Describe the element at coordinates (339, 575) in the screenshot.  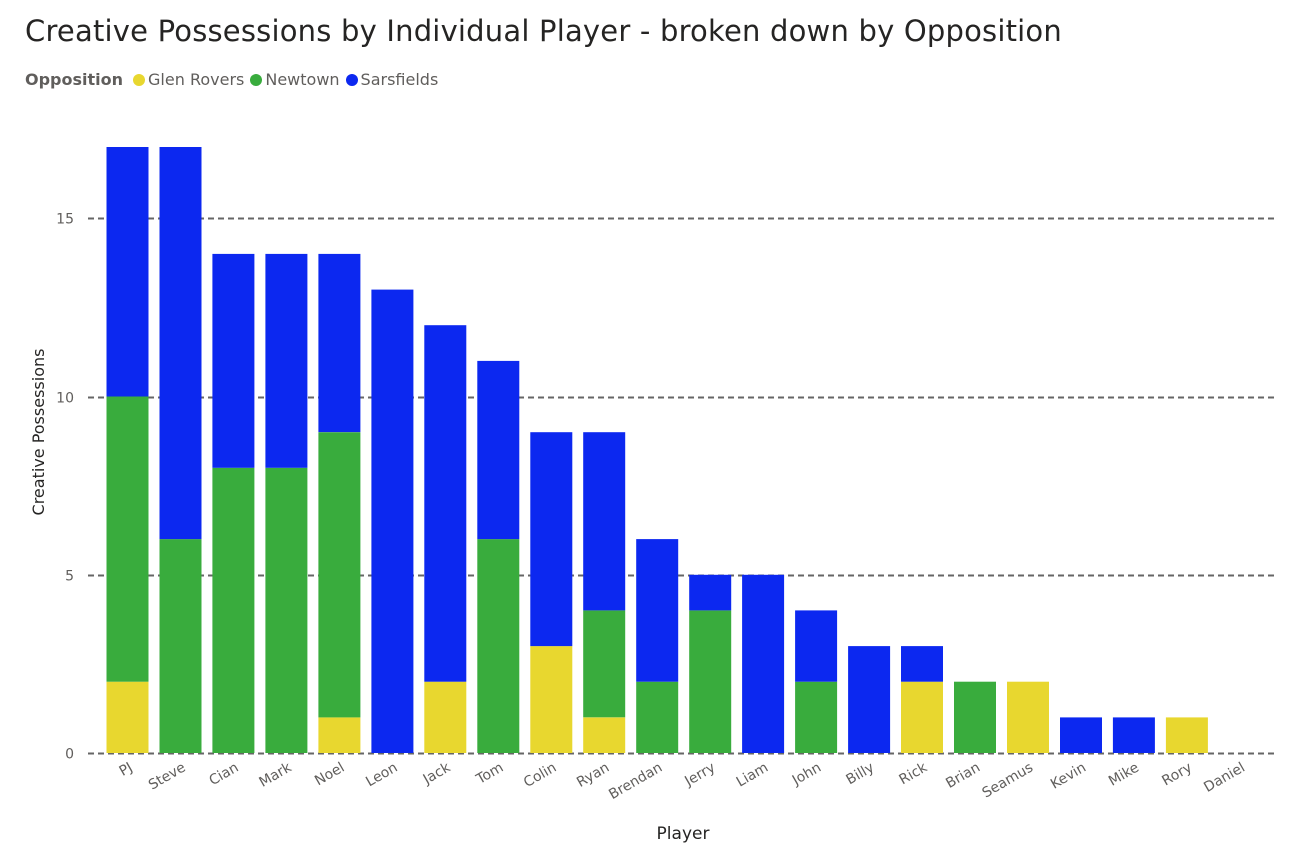
I see `bar-noel-newtown` at that location.